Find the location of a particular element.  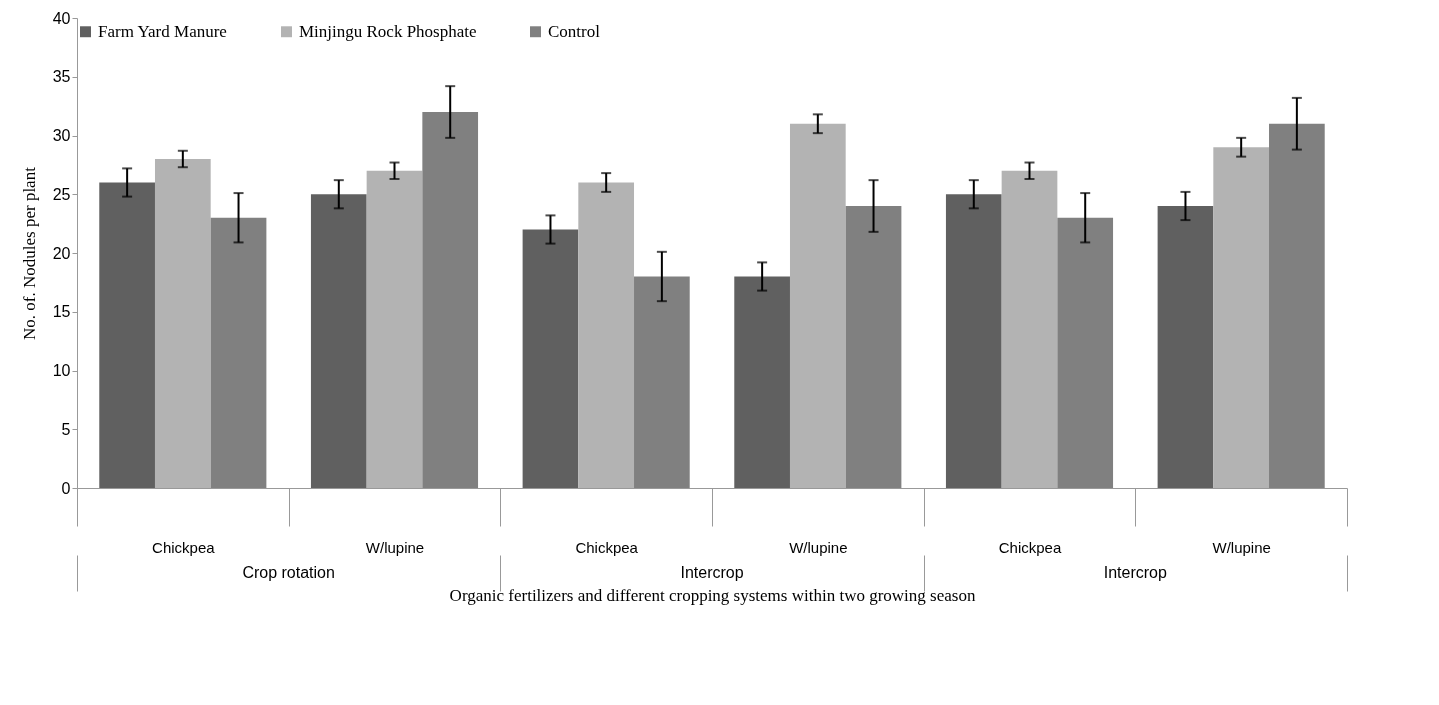

y-axis-title: No. of. Nodules per plant is located at coordinates (29, 253).